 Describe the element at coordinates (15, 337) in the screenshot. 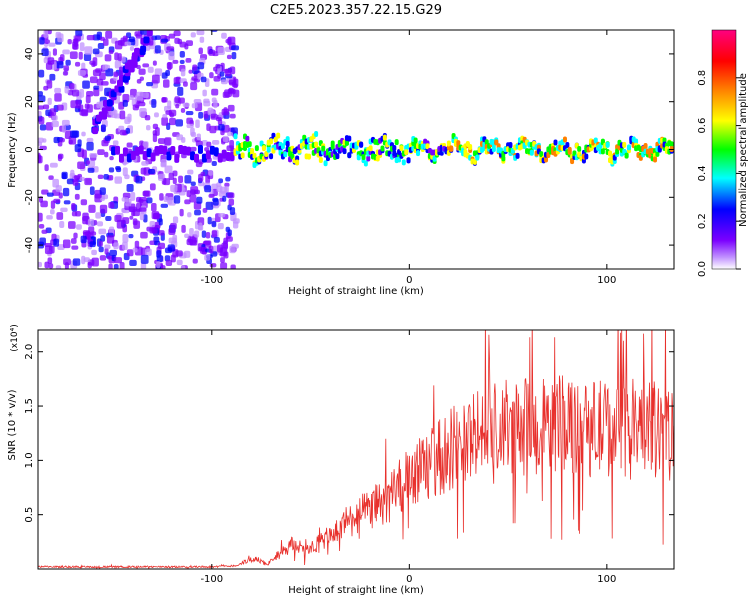

I see `snr-multiplier: (x10⁴)` at that location.